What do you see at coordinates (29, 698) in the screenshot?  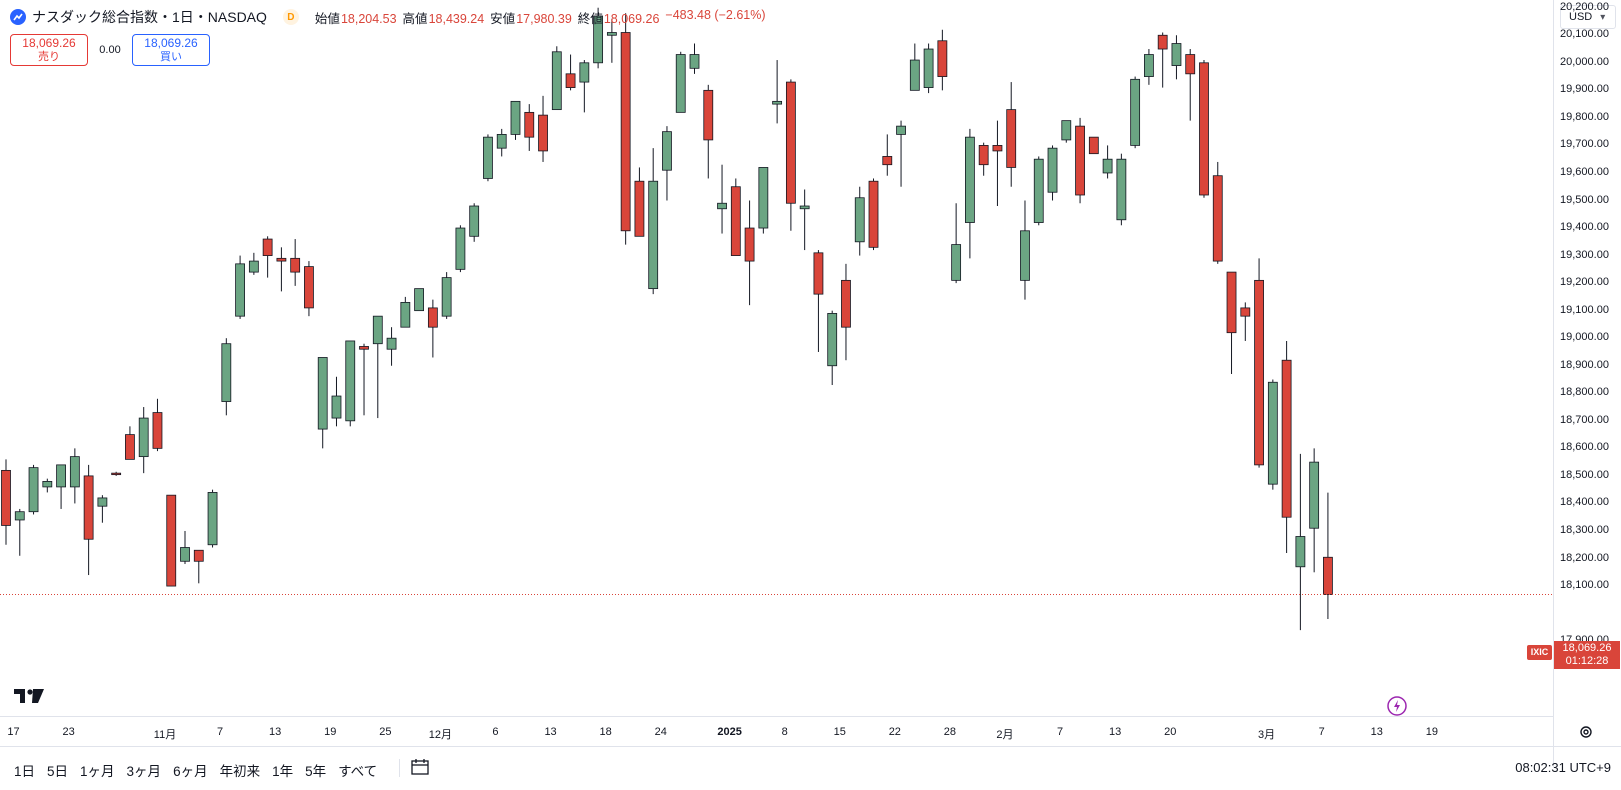 I see `tradingview-logo-icon` at bounding box center [29, 698].